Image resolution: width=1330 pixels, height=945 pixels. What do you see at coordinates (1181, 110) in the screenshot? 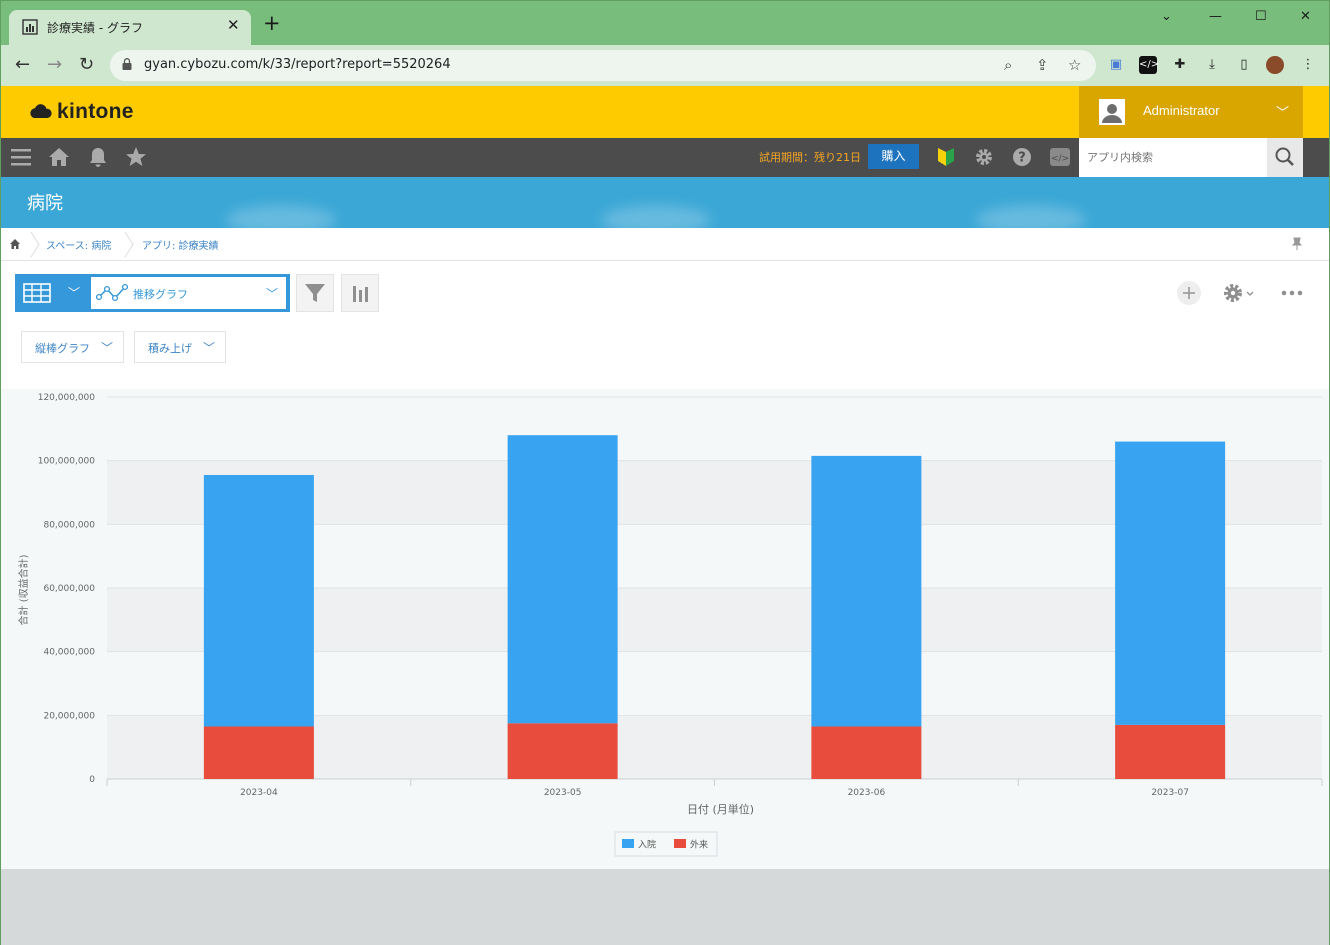
I see `username: Administrator` at bounding box center [1181, 110].